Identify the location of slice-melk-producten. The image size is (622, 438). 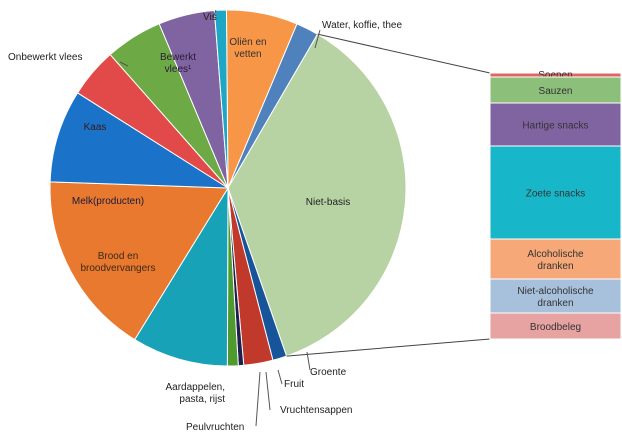
(139, 140).